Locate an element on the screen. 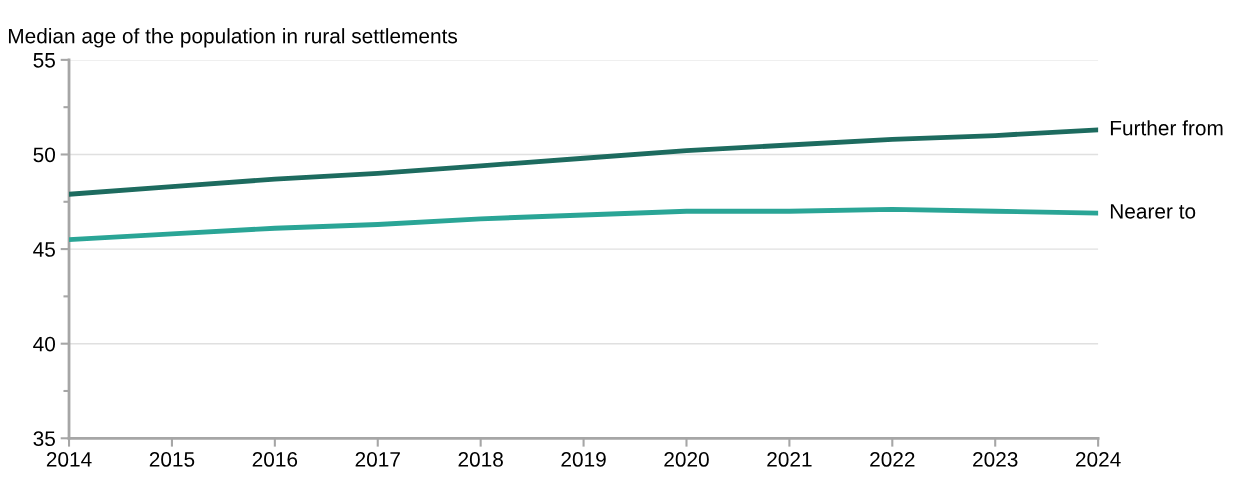  x-tick-label: 2017 is located at coordinates (377, 459).